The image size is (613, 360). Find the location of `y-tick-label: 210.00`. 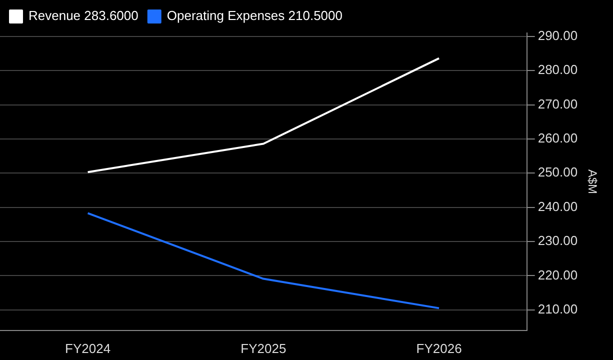

y-tick-label: 210.00 is located at coordinates (558, 308).